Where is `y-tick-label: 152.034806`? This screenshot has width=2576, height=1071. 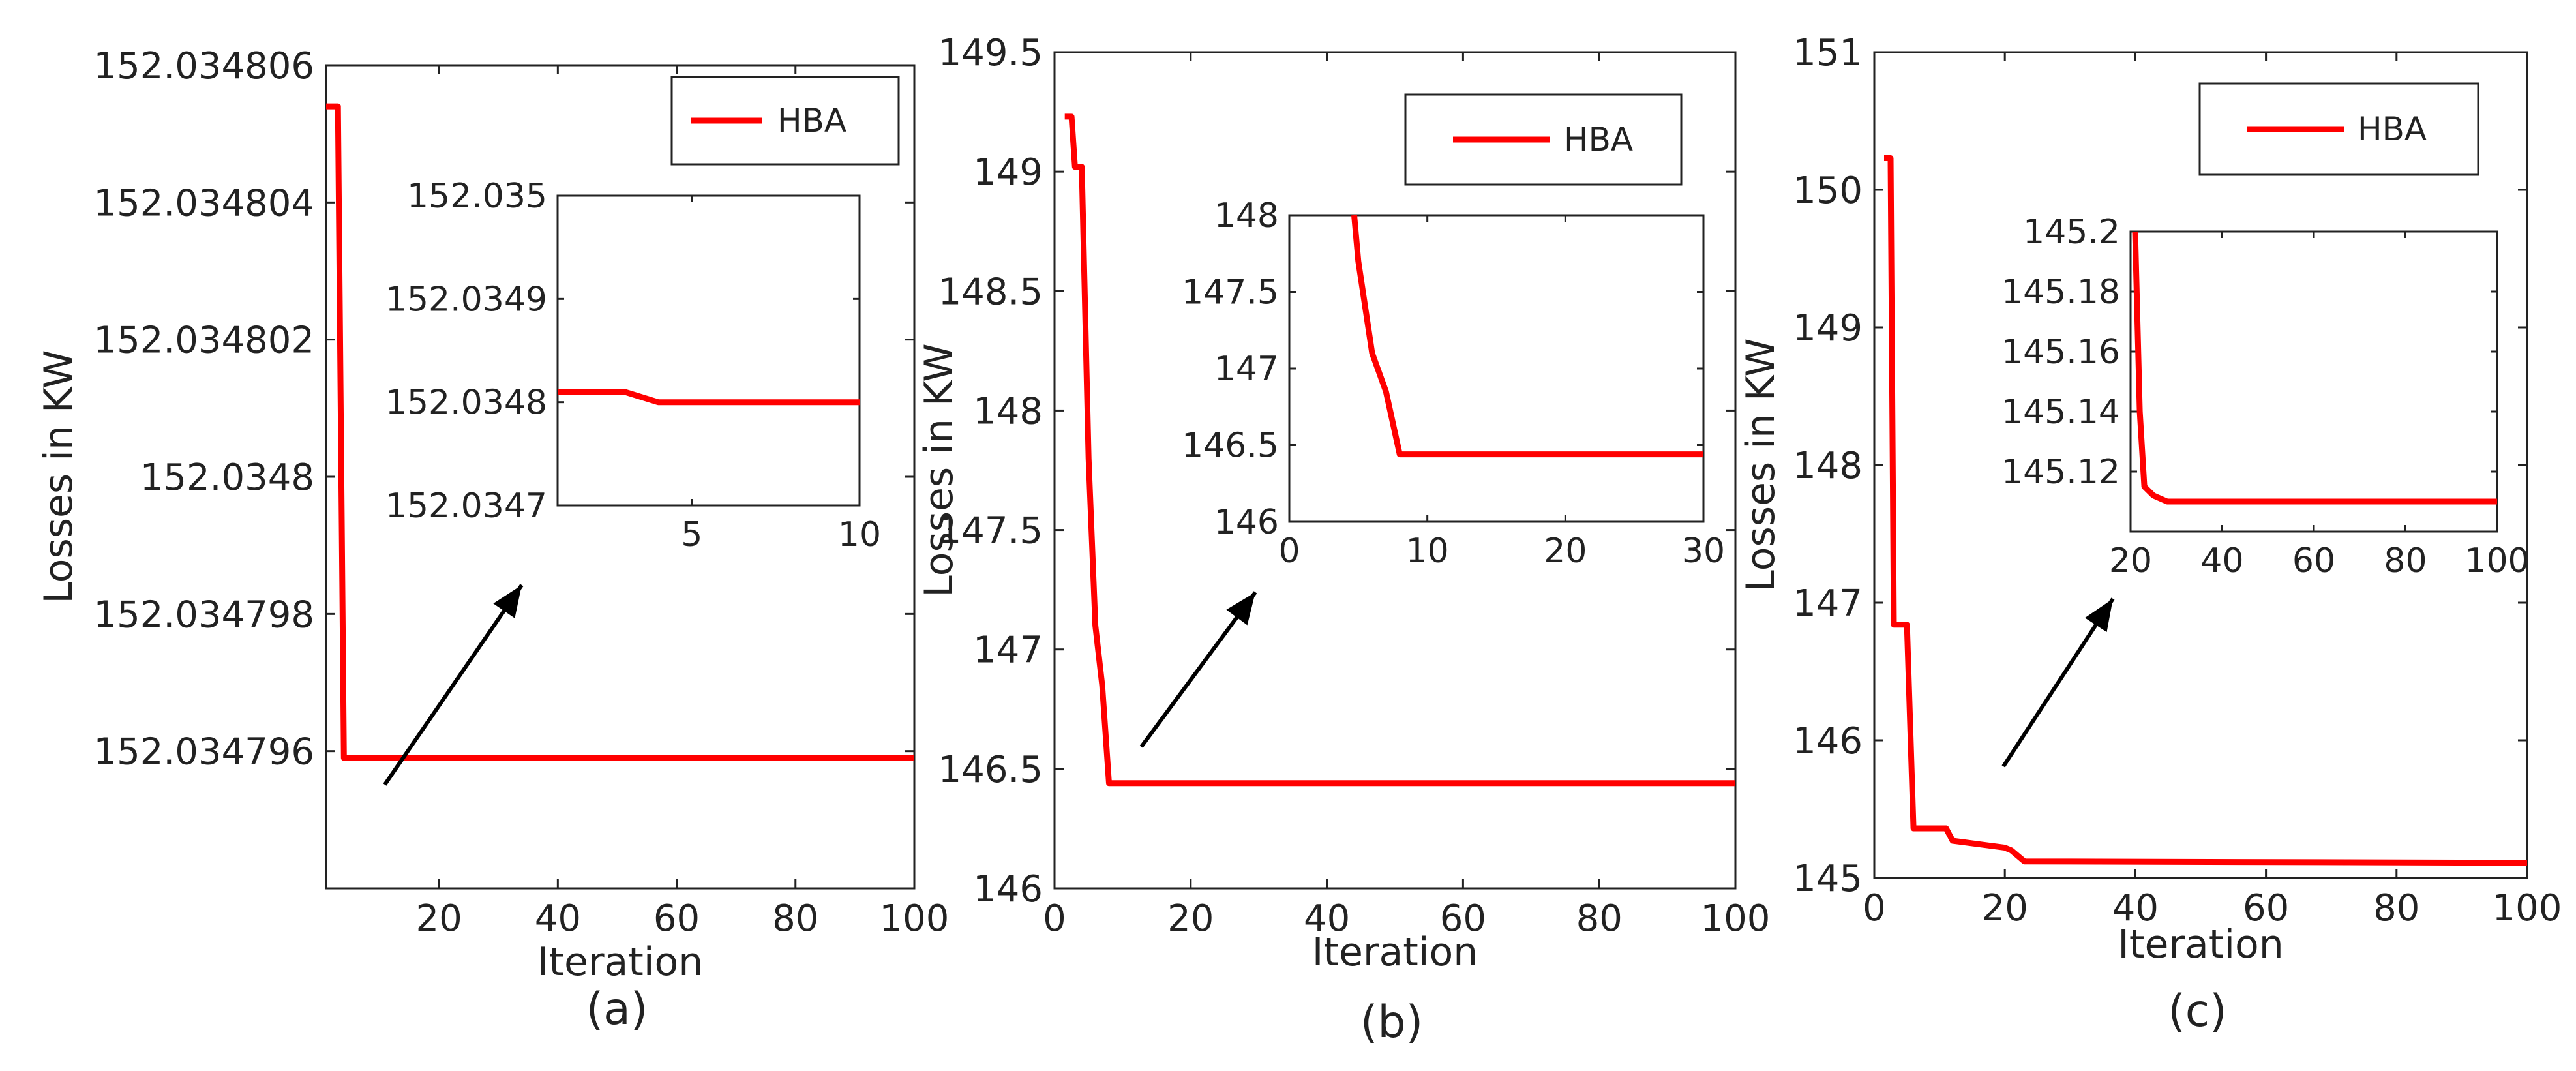
y-tick-label: 152.034806 is located at coordinates (204, 66).